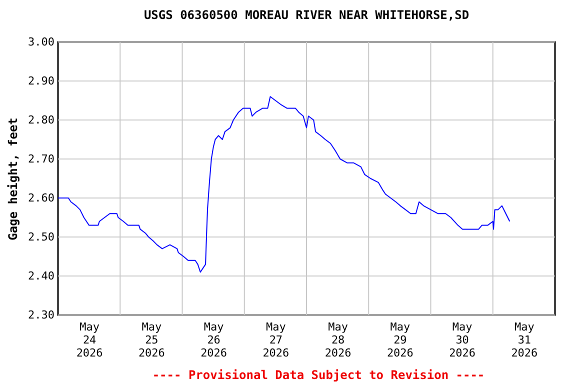 The width and height of the screenshot is (576, 384). What do you see at coordinates (41, 120) in the screenshot?
I see `y-tick-label: 2.80` at bounding box center [41, 120].